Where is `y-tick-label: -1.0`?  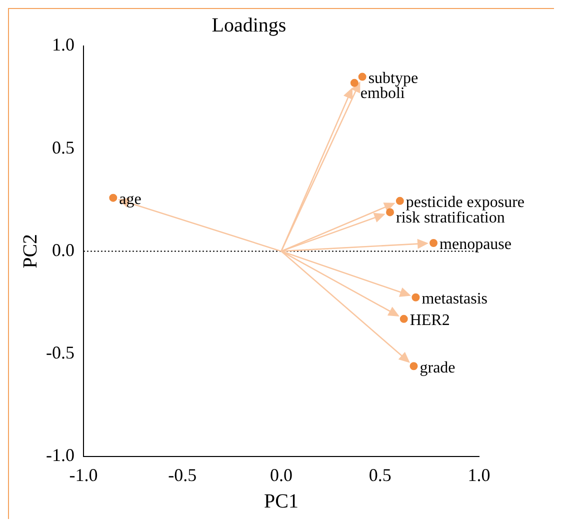
y-tick-label: -1.0 is located at coordinates (60, 455).